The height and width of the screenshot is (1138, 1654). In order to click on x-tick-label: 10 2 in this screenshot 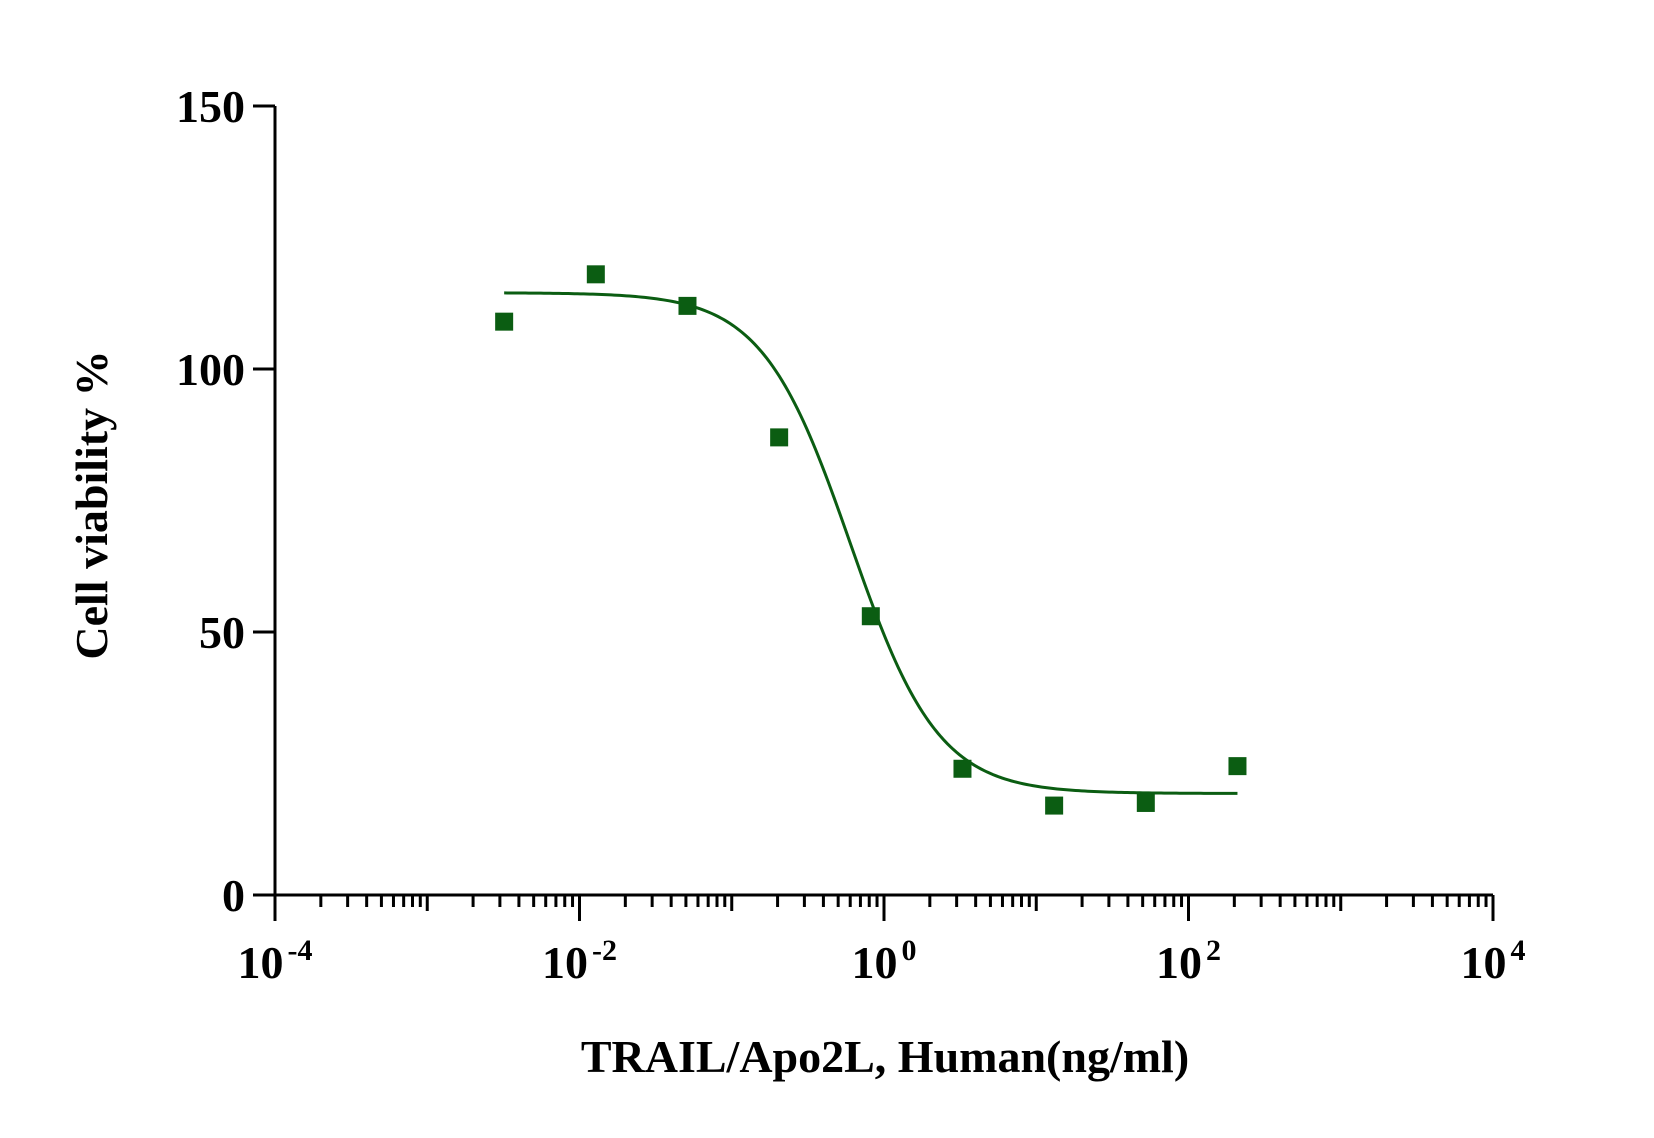, I will do `click(1188, 961)`.